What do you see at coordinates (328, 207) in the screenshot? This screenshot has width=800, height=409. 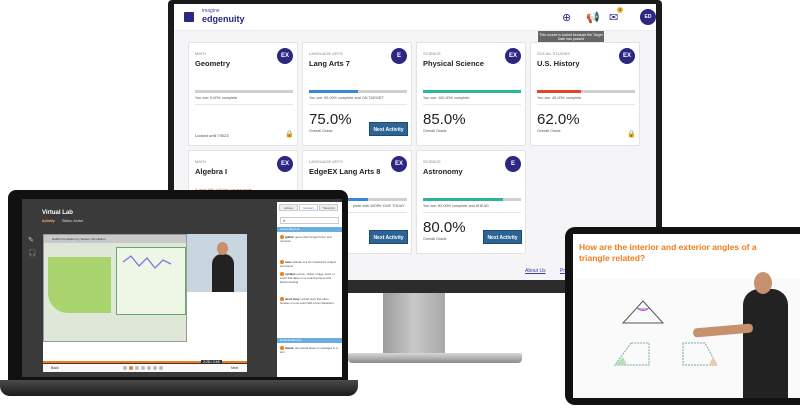 I see `tab-transcript: Transcript` at bounding box center [328, 207].